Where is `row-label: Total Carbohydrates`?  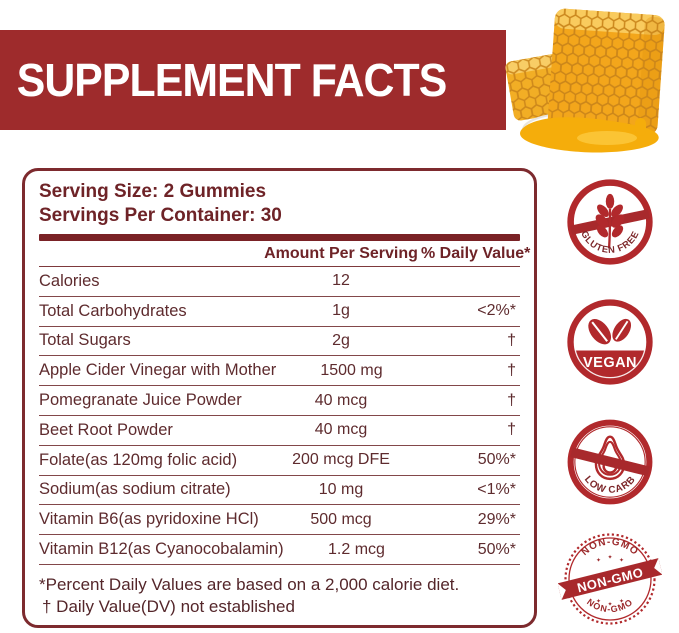
row-label: Total Carbohydrates is located at coordinates (113, 310).